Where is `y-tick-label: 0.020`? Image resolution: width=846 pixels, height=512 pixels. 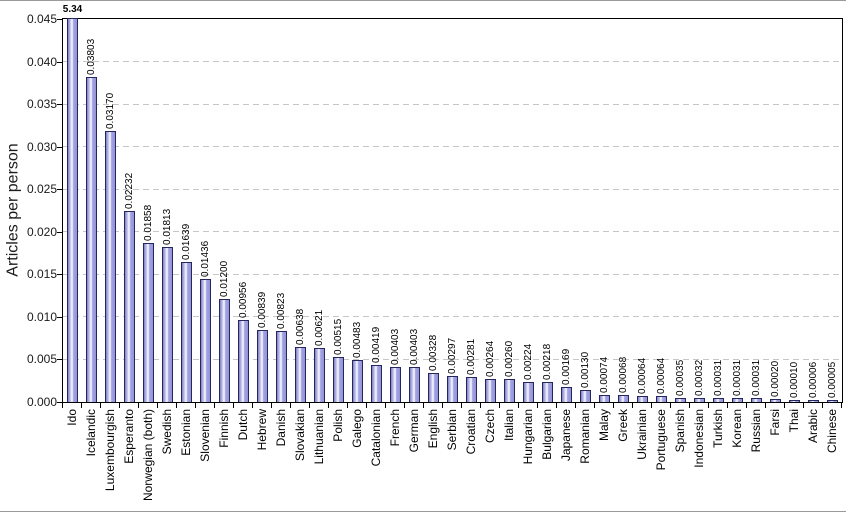 y-tick-label: 0.020 is located at coordinates (41, 231).